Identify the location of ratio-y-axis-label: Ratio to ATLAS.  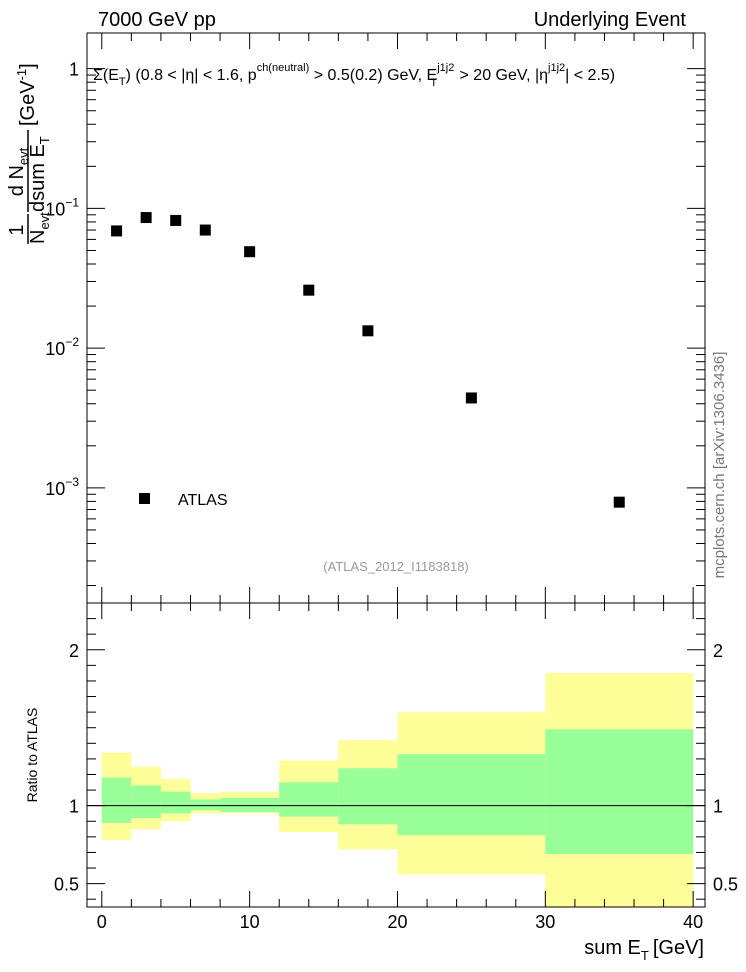
(32, 755).